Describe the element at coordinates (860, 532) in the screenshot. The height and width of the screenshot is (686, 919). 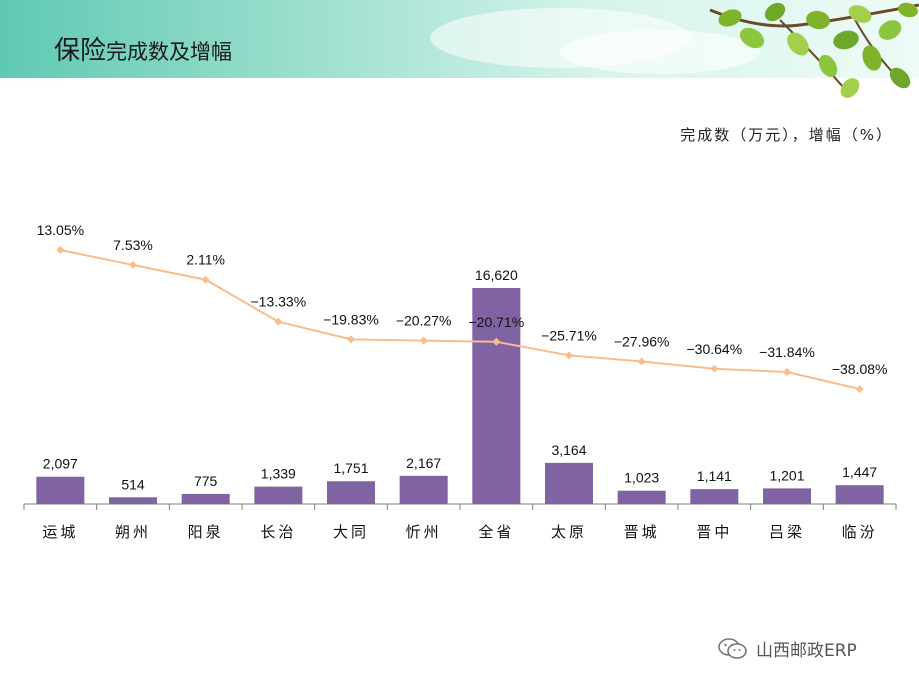
I see `category-label: 临汾` at that location.